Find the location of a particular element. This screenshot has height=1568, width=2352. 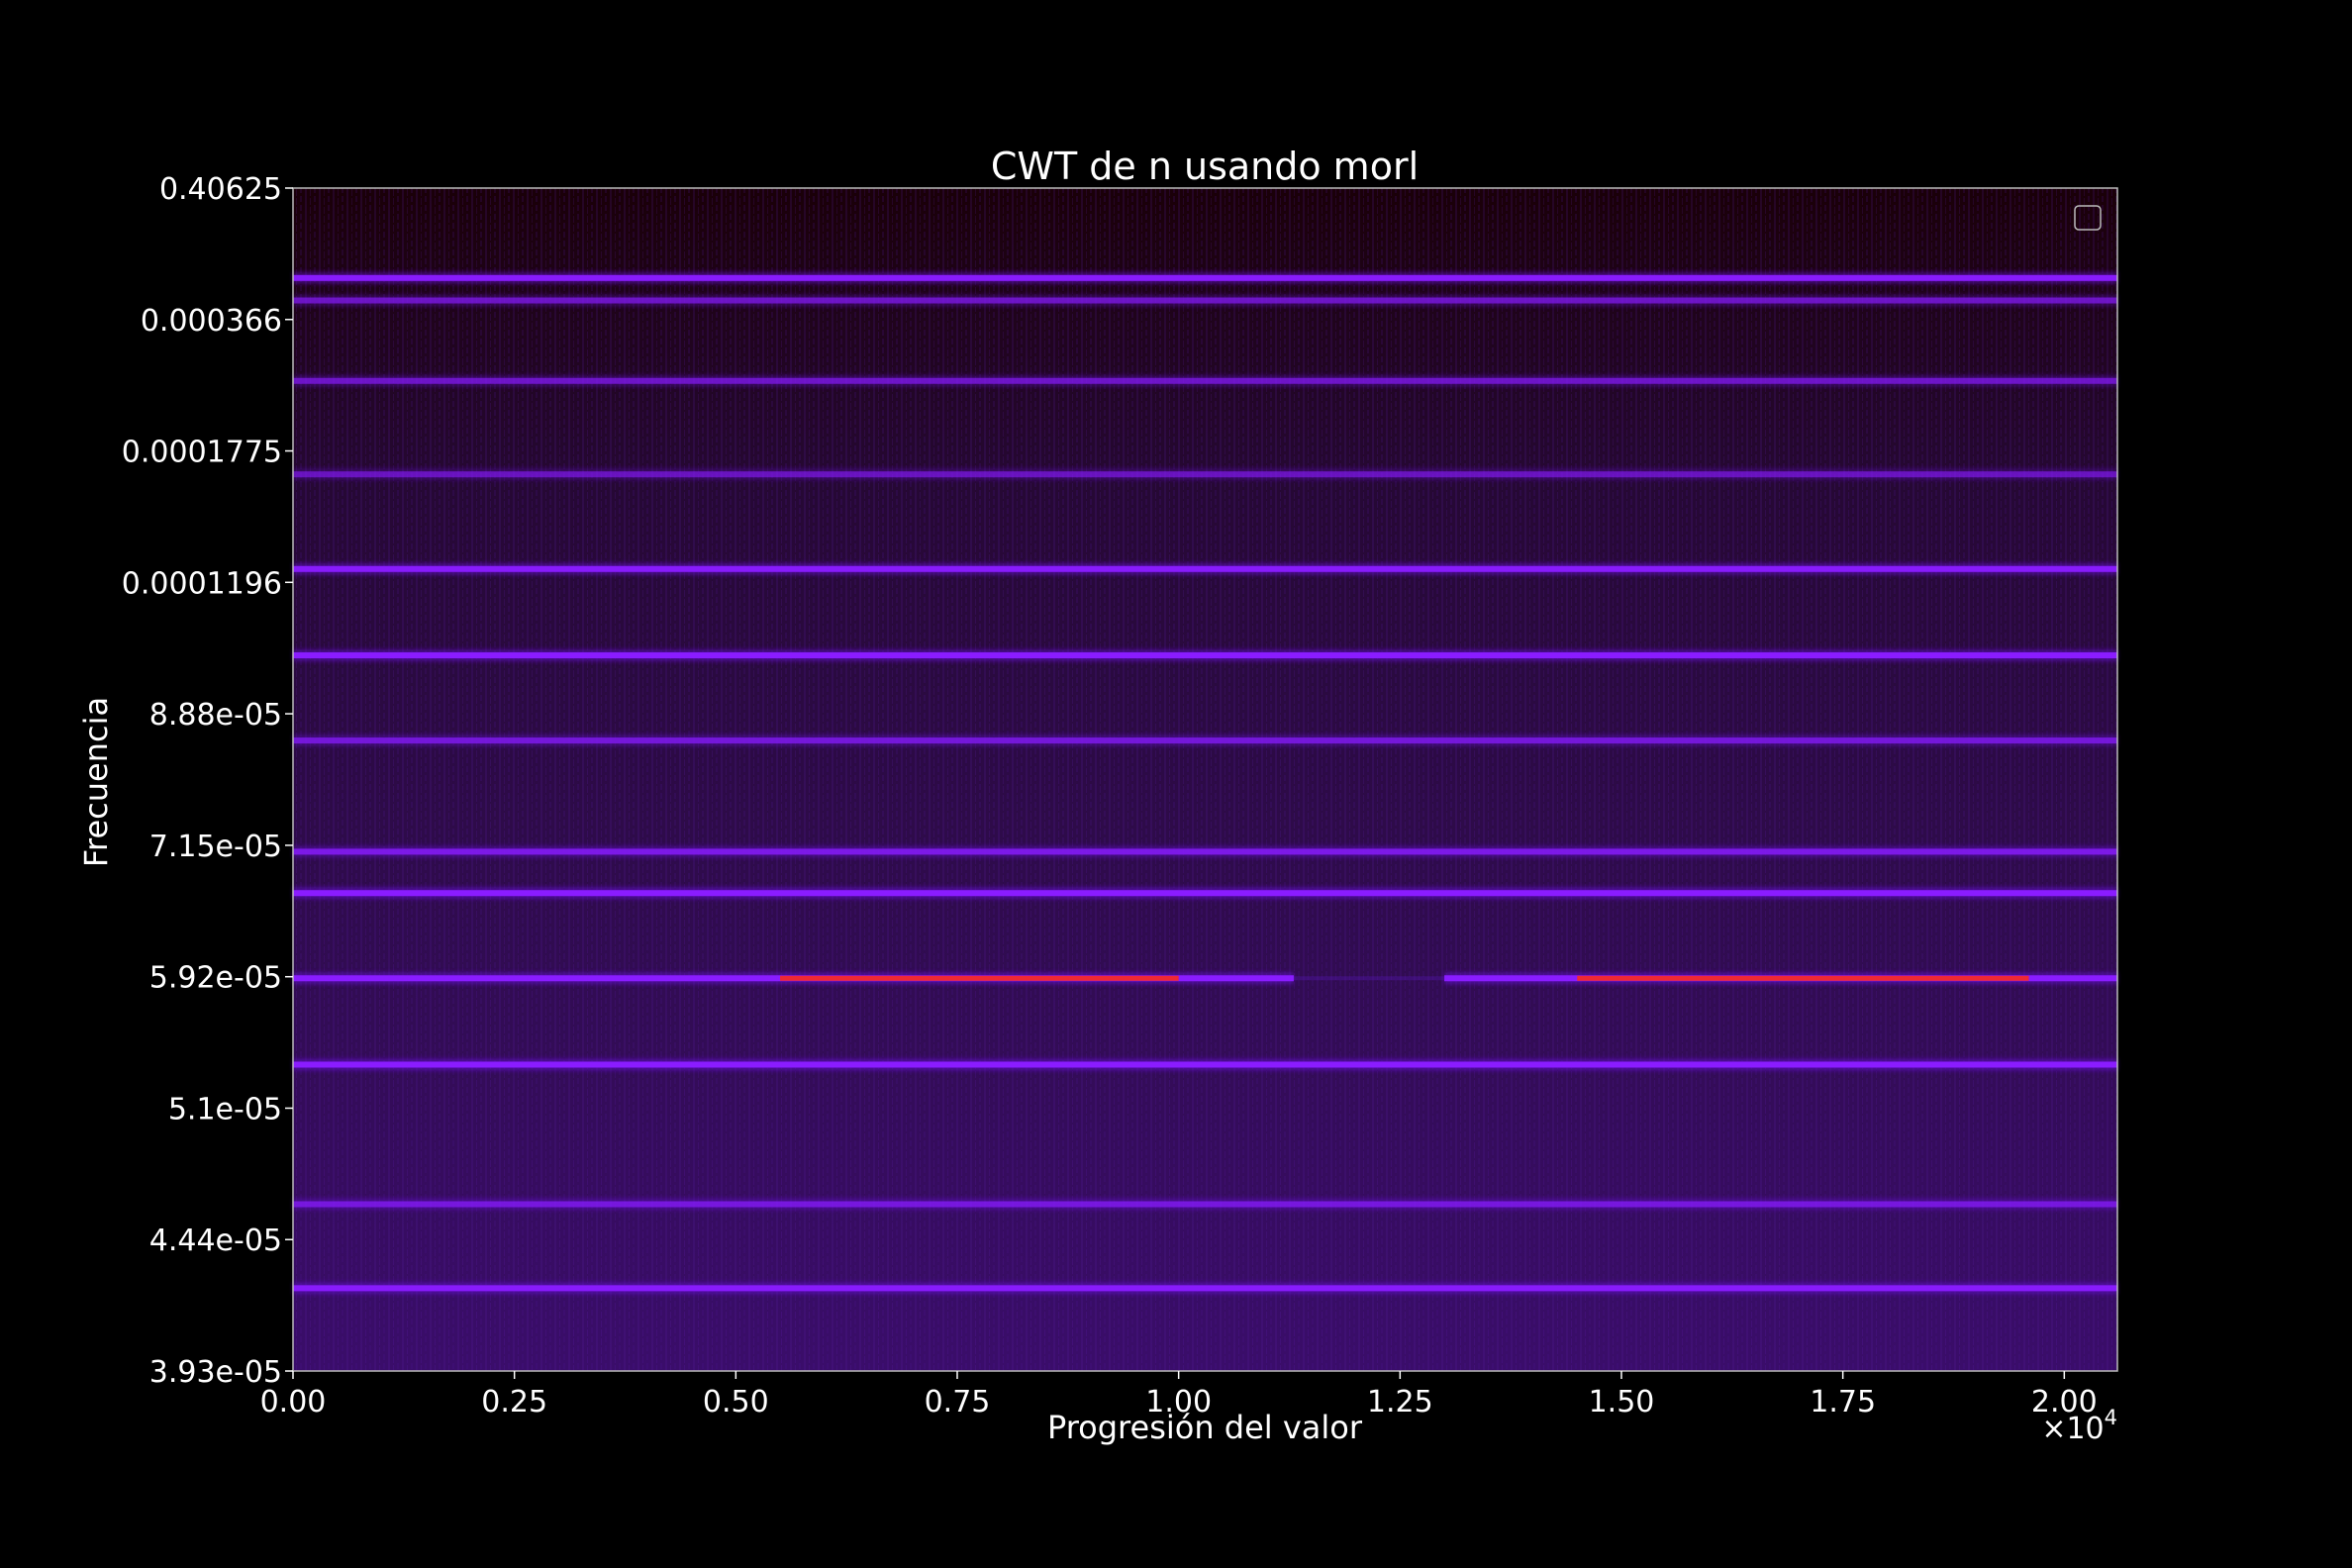

y-tick-label: 0.0001775 is located at coordinates (202, 453).